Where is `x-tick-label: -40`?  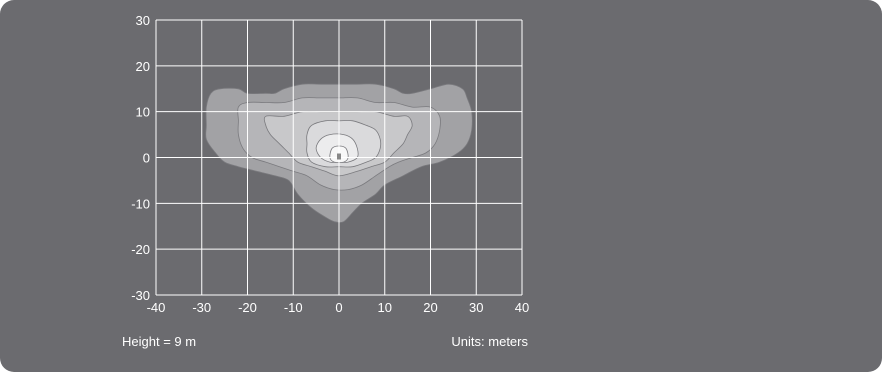
x-tick-label: -40 is located at coordinates (156, 307).